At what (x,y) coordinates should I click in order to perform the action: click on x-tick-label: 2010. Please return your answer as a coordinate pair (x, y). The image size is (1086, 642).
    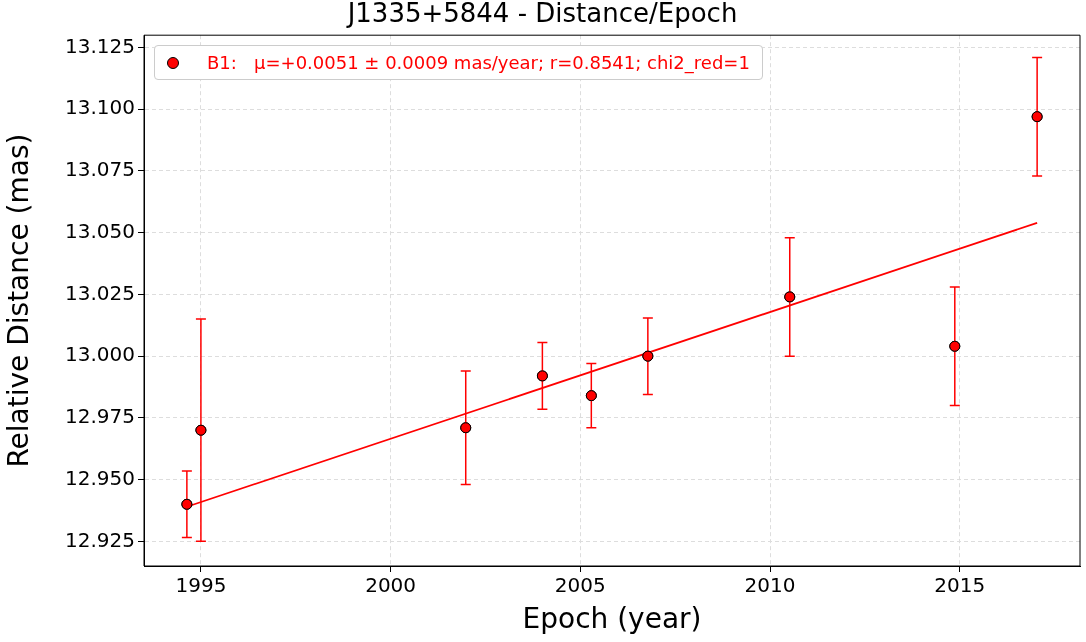
    Looking at the image, I should click on (770, 585).